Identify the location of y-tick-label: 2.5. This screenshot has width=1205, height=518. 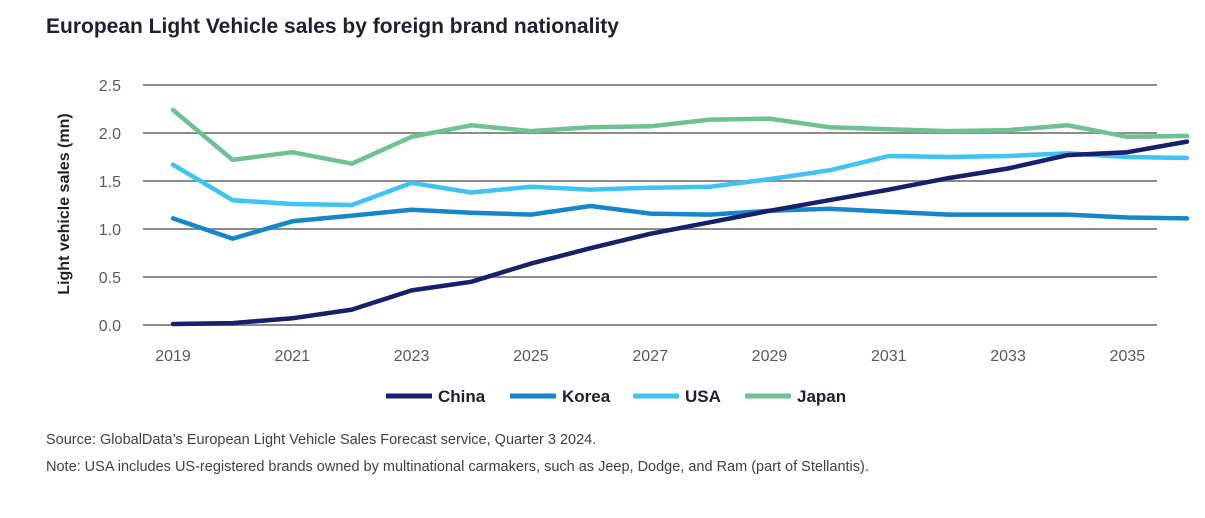
(110, 86).